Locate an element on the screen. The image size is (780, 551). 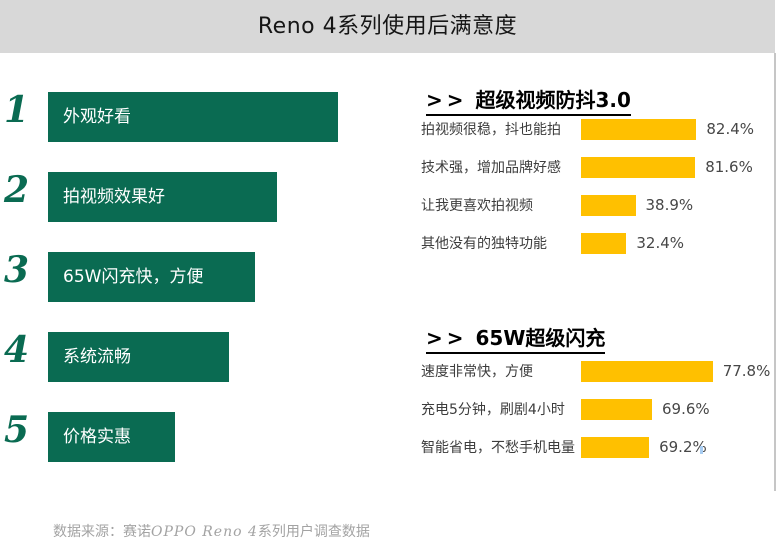
hbar-row: 充电5分钟，刷剧4小时 69.6% is located at coordinates (595, 409).